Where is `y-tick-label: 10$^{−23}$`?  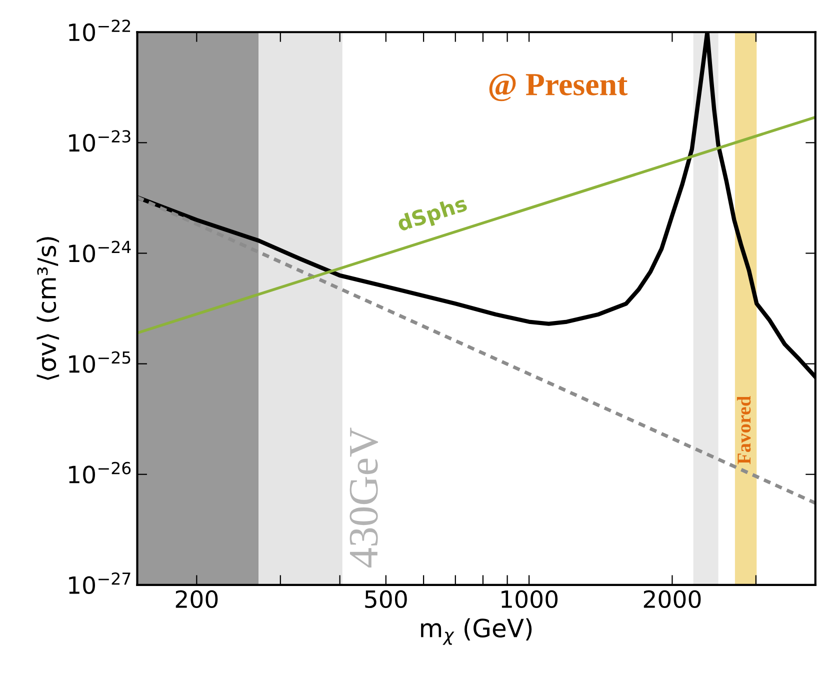 y-tick-label: 10$^{−23}$ is located at coordinates (99, 141).